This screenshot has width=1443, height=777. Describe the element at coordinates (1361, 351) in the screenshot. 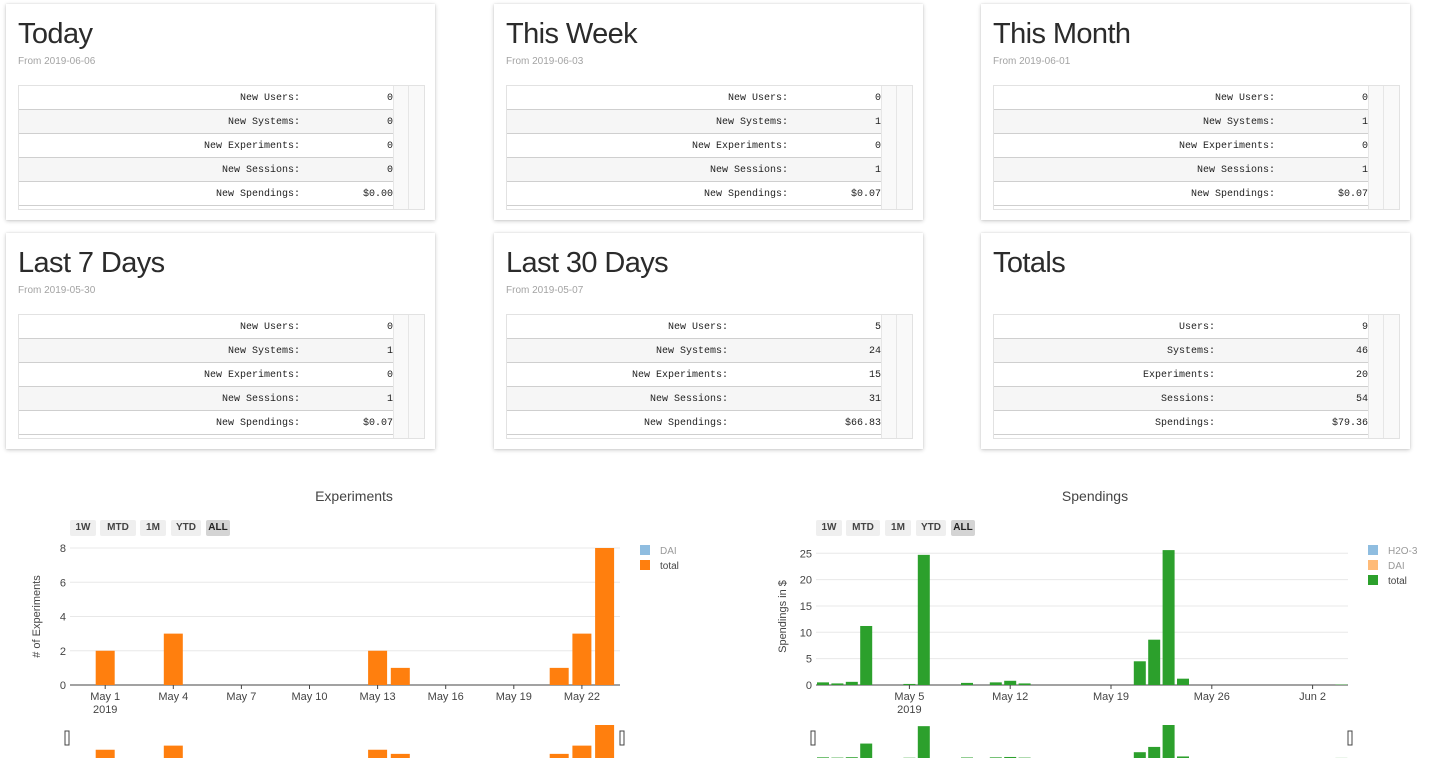

I see `row-value: 46` at that location.